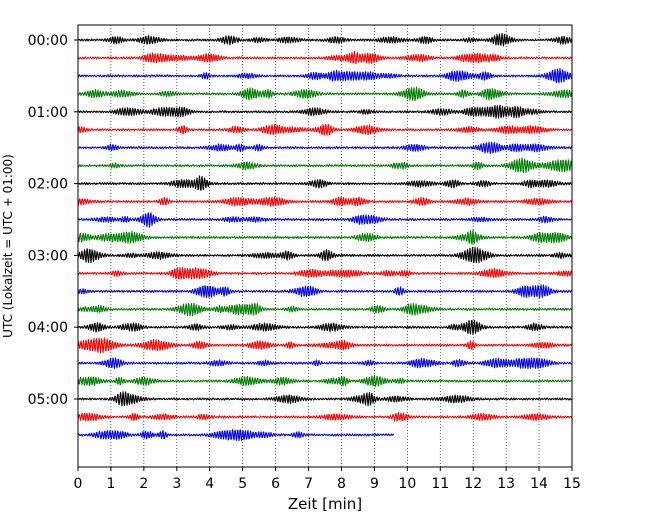 The image size is (650, 520). What do you see at coordinates (325, 255) in the screenshot?
I see `trace-line-03:00` at bounding box center [325, 255].